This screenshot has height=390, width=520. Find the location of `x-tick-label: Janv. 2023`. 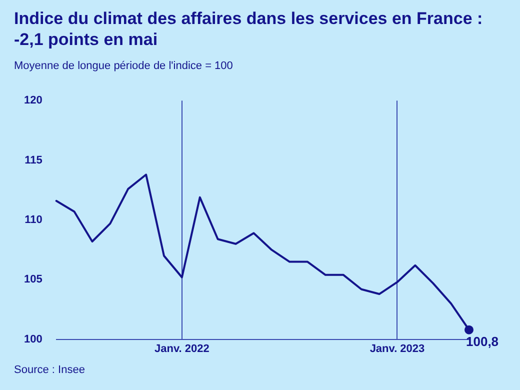

x-tick-label: Janv. 2023 is located at coordinates (397, 349).